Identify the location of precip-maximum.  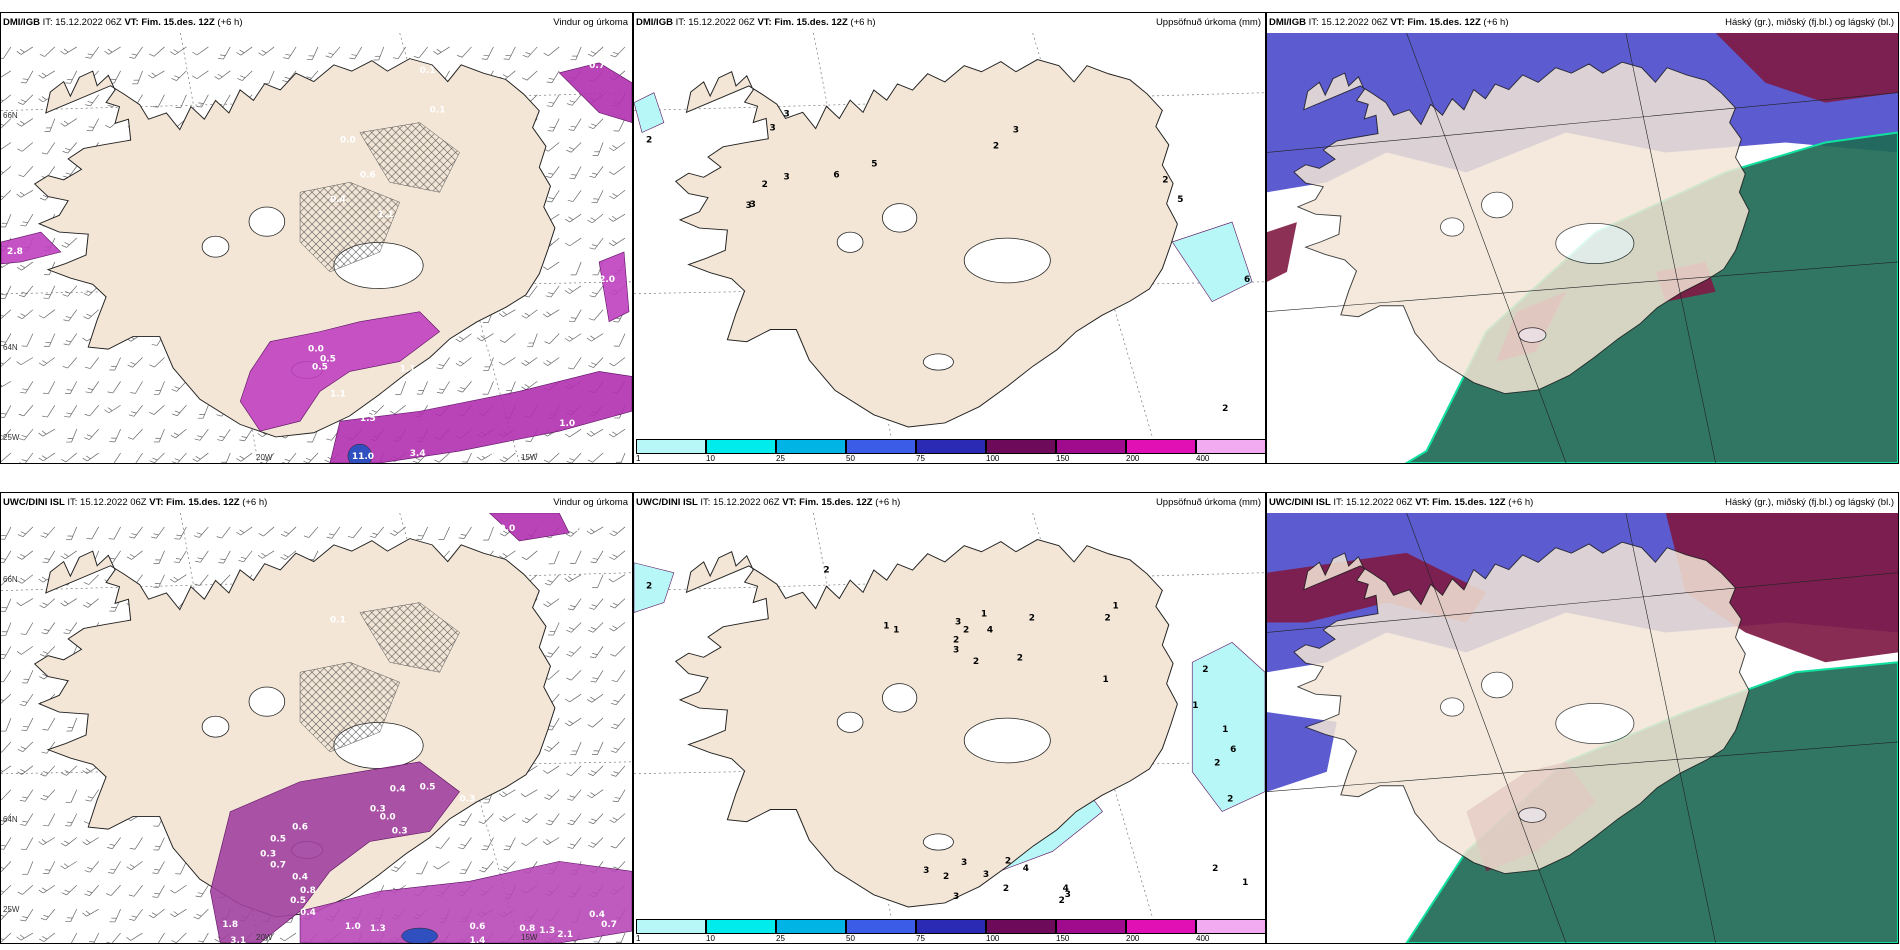
(360, 453).